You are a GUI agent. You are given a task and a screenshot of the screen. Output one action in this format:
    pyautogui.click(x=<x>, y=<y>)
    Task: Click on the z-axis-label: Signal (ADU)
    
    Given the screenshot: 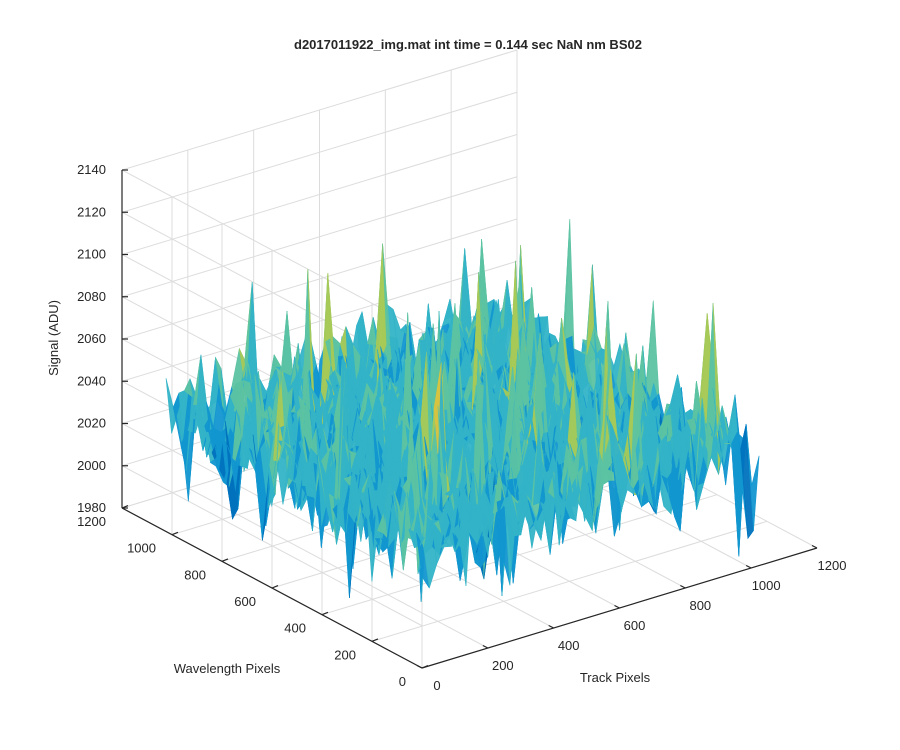 What is the action you would take?
    pyautogui.click(x=53, y=338)
    